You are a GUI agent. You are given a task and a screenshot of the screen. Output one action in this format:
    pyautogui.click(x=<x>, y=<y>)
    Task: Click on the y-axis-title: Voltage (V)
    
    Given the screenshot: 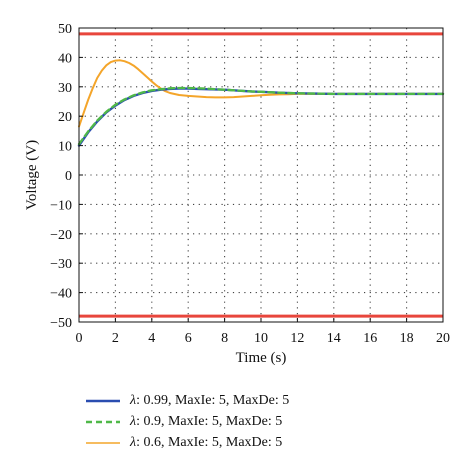 What is the action you would take?
    pyautogui.click(x=32, y=175)
    